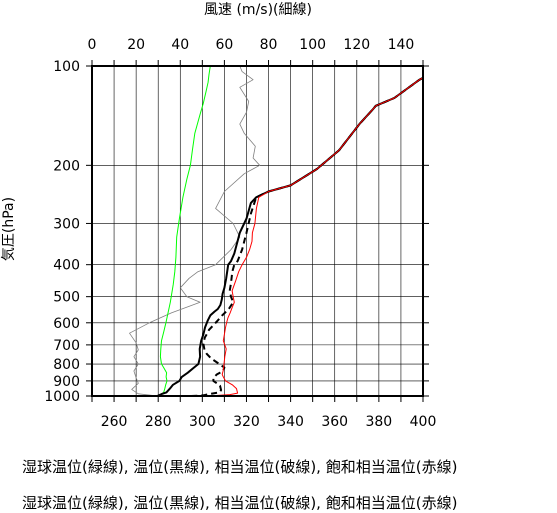  I want to click on y-axis-title: 気圧(hPa), so click(9, 229).